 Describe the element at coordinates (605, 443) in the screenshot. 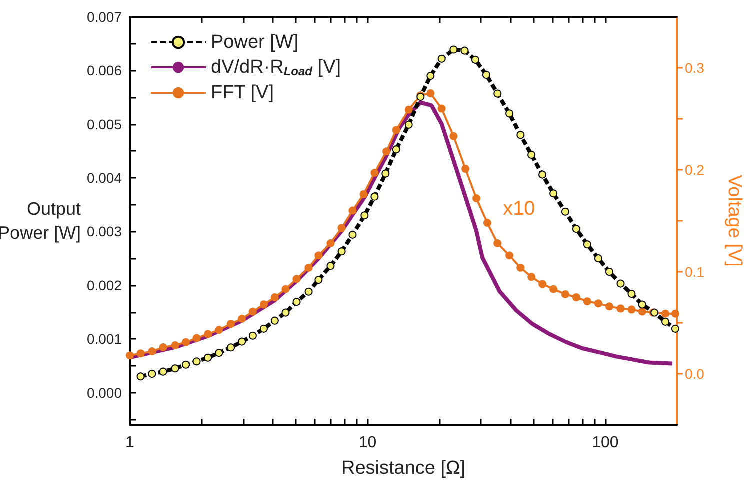

I see `x-tick-label: 100` at that location.